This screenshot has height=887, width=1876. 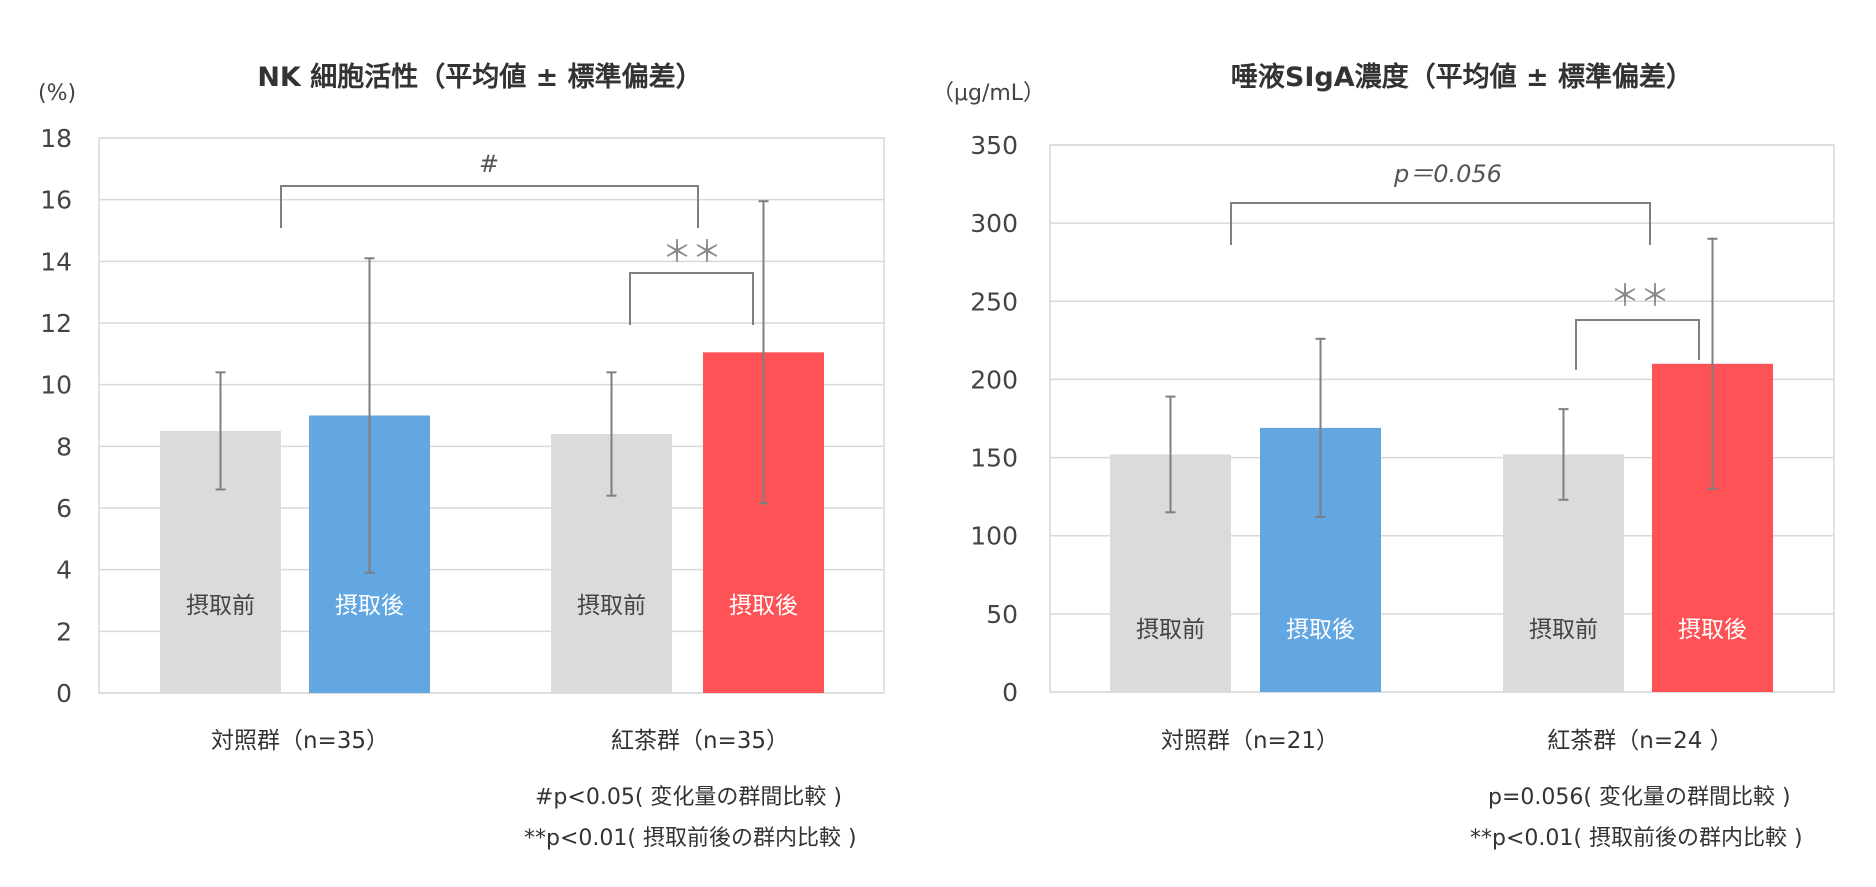 I want to click on y-tick-label: 10, so click(x=56, y=385).